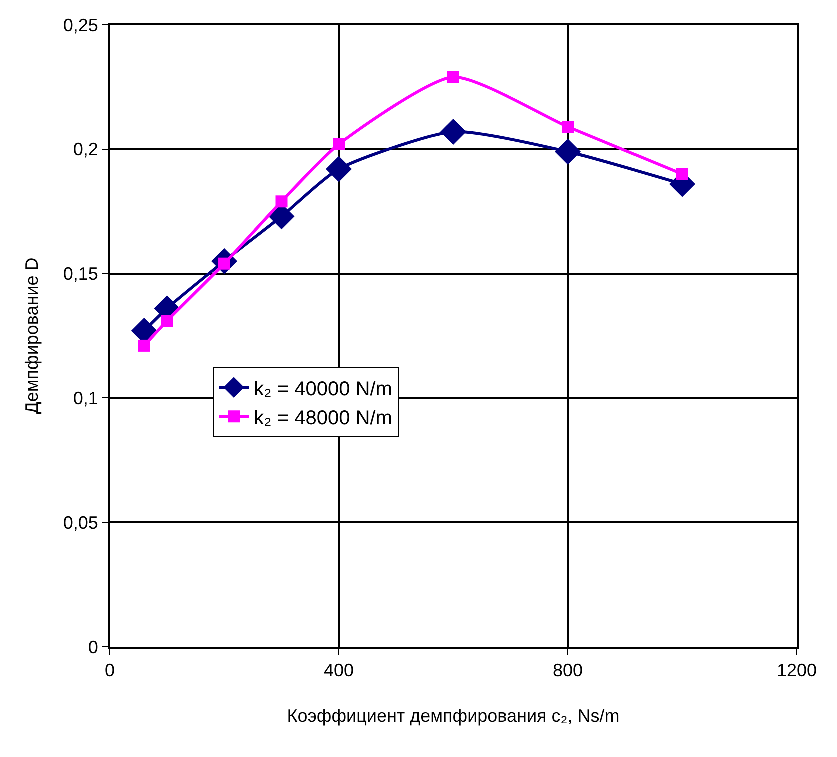  Describe the element at coordinates (93, 647) in the screenshot. I see `y-tick-label: 0` at that location.